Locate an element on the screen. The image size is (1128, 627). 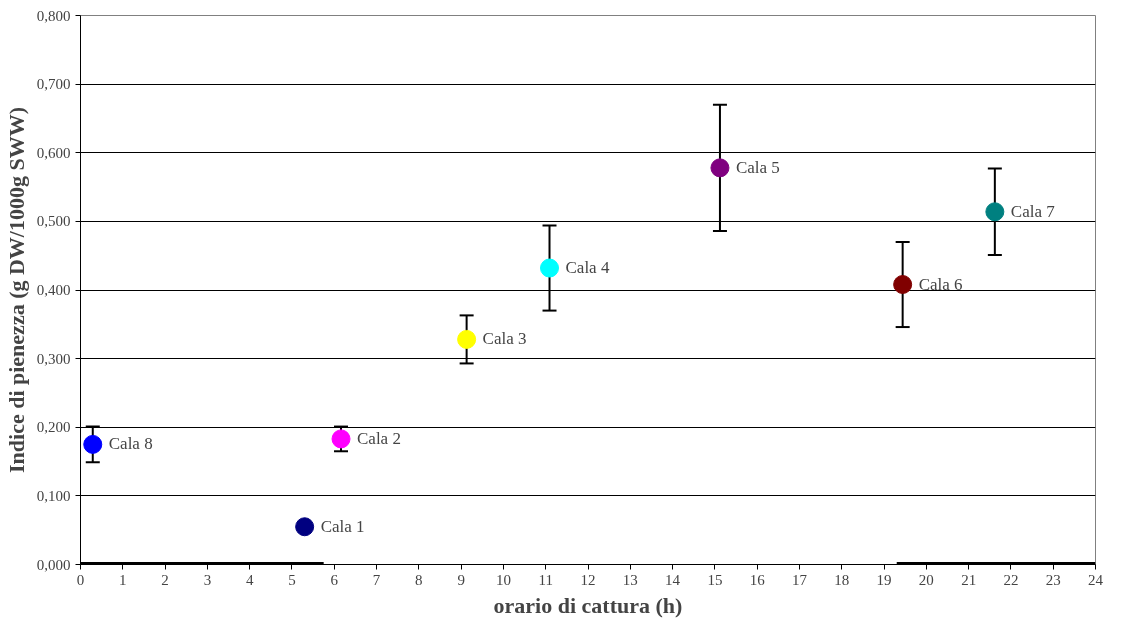
x-axis-title: orario di cattura (h) is located at coordinates (588, 605).